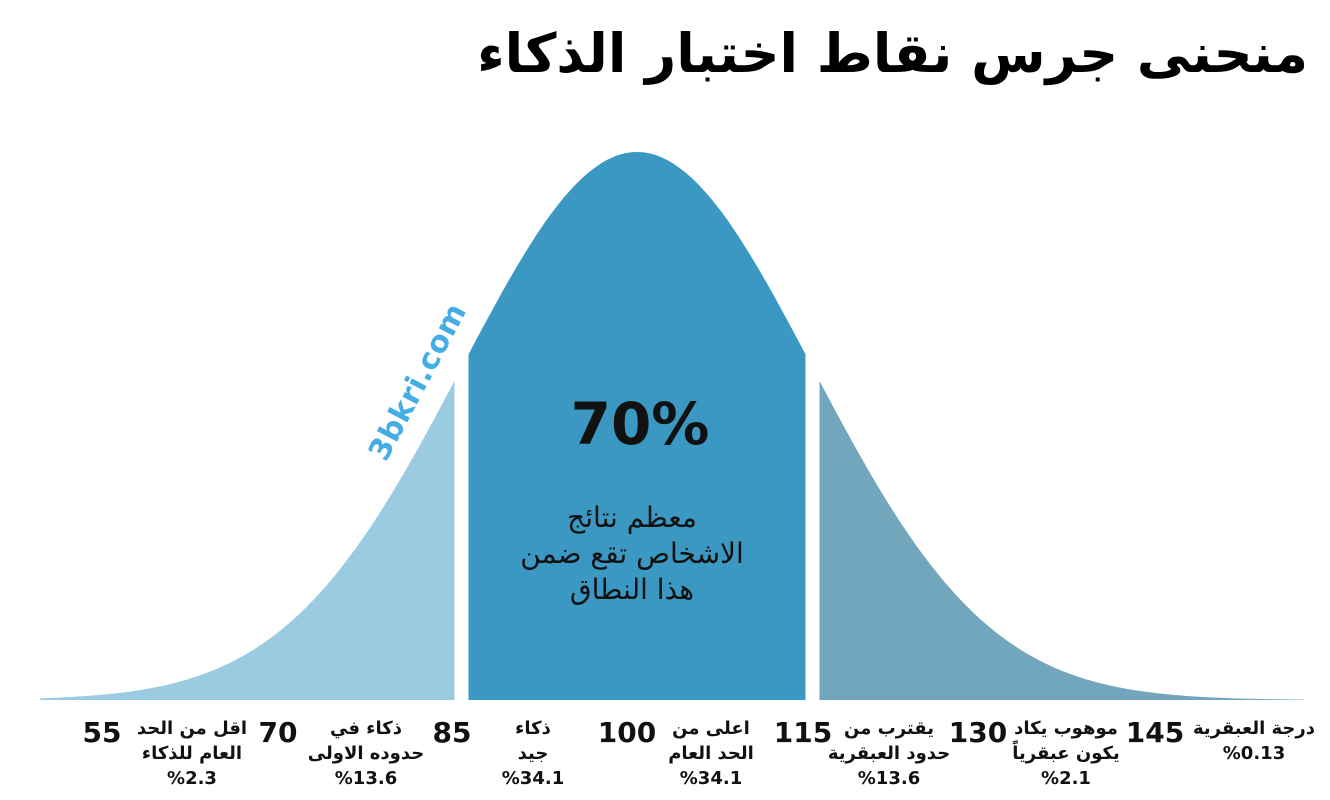 This screenshot has height=800, width=1330. What do you see at coordinates (803, 732) in the screenshot?
I see `x-tick-label: 115` at bounding box center [803, 732].